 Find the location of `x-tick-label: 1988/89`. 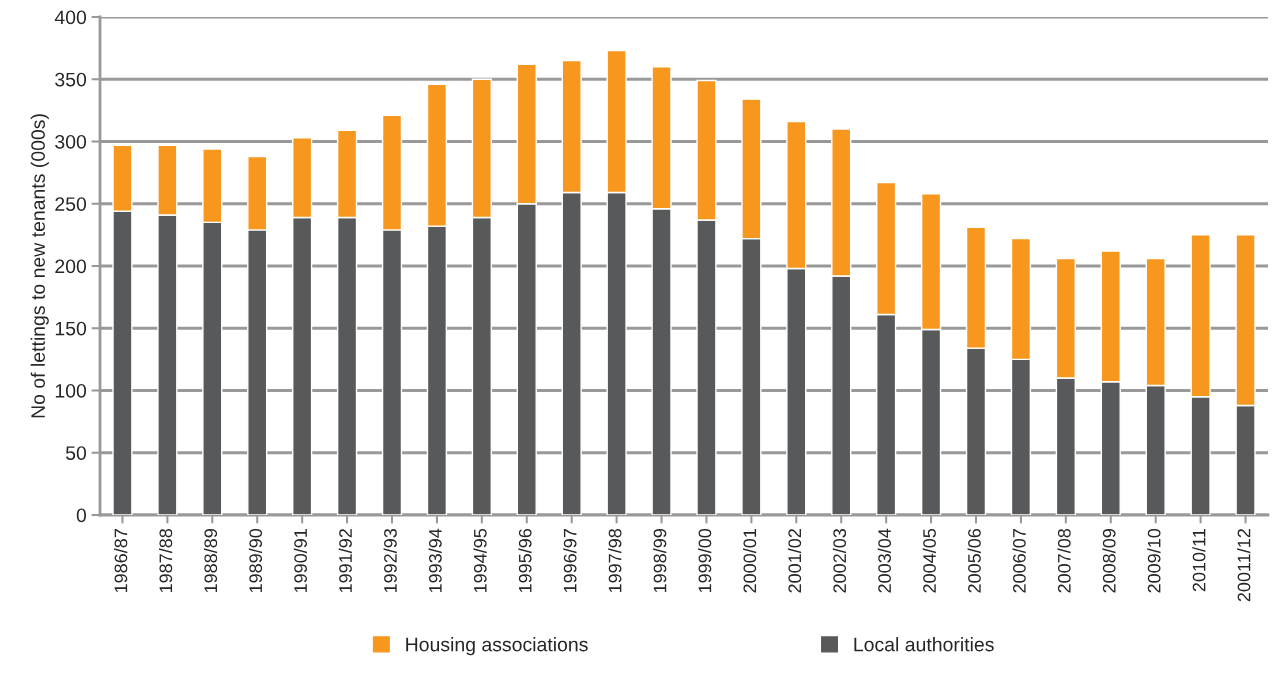

x-tick-label: 1988/89 is located at coordinates (210, 561).